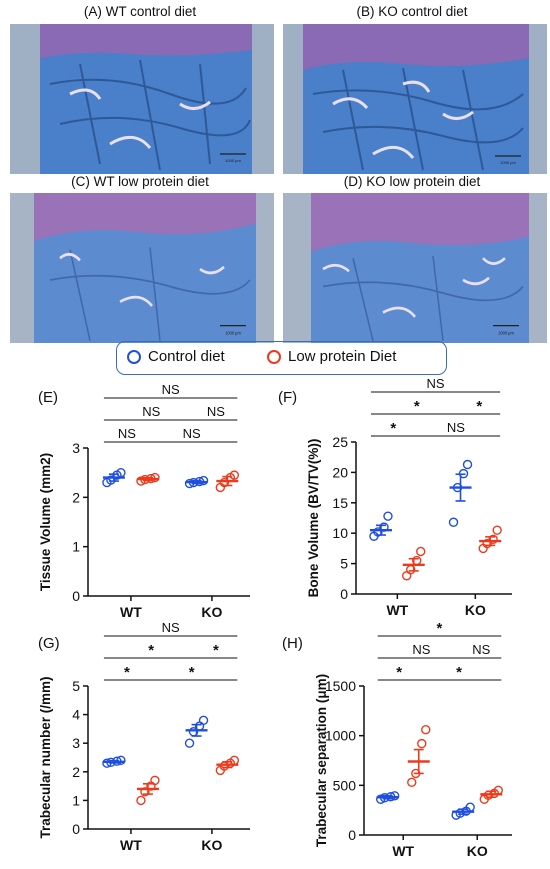 This screenshot has width=550, height=869. I want to click on micrograph-title-c: (C) WT low protein diet, so click(140, 181).